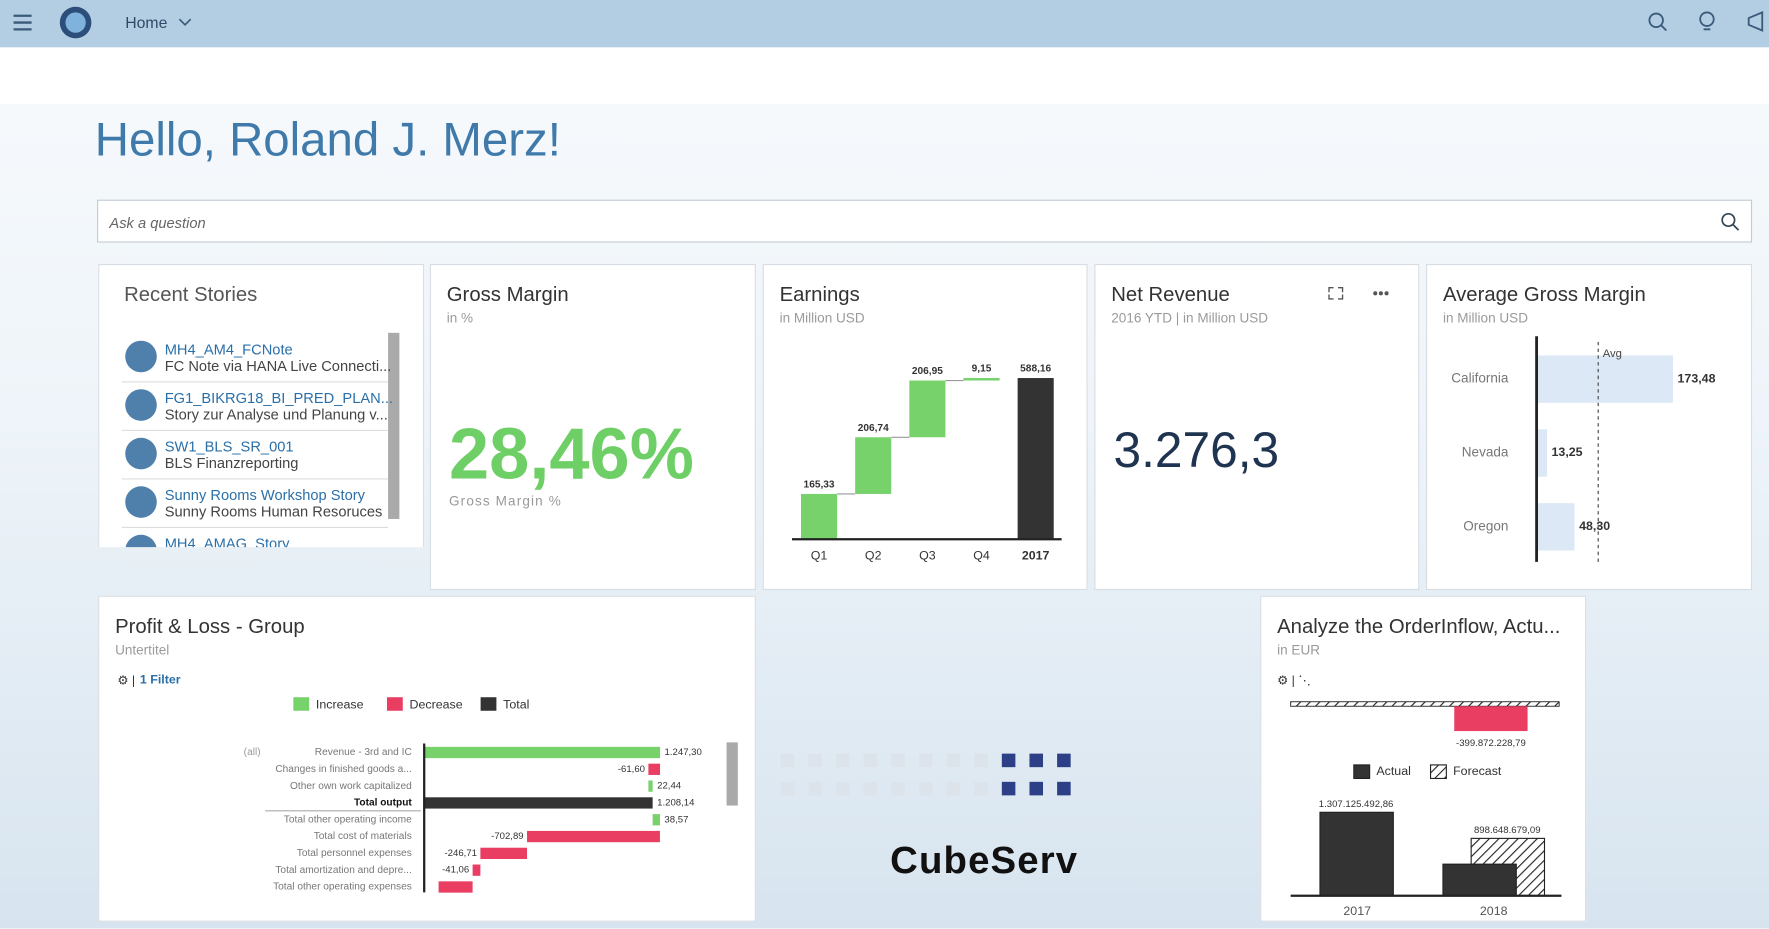 The image size is (1769, 929). I want to click on x-tick-label: 2018, so click(1494, 911).